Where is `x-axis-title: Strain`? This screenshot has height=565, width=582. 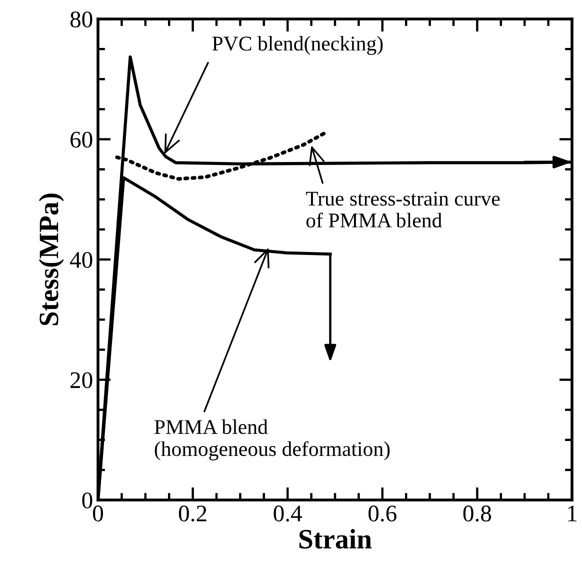 x-axis-title: Strain is located at coordinates (335, 539).